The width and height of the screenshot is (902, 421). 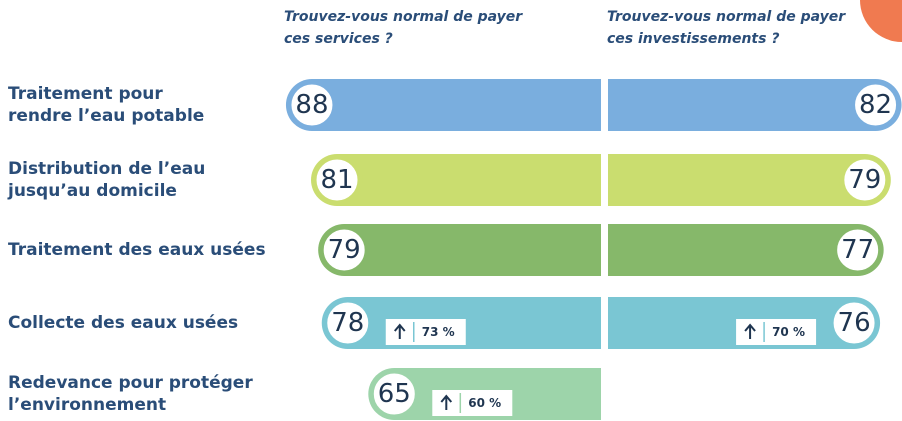 What do you see at coordinates (130, 394) in the screenshot?
I see `category-label: Redevance pour protéger l’environnement` at bounding box center [130, 394].